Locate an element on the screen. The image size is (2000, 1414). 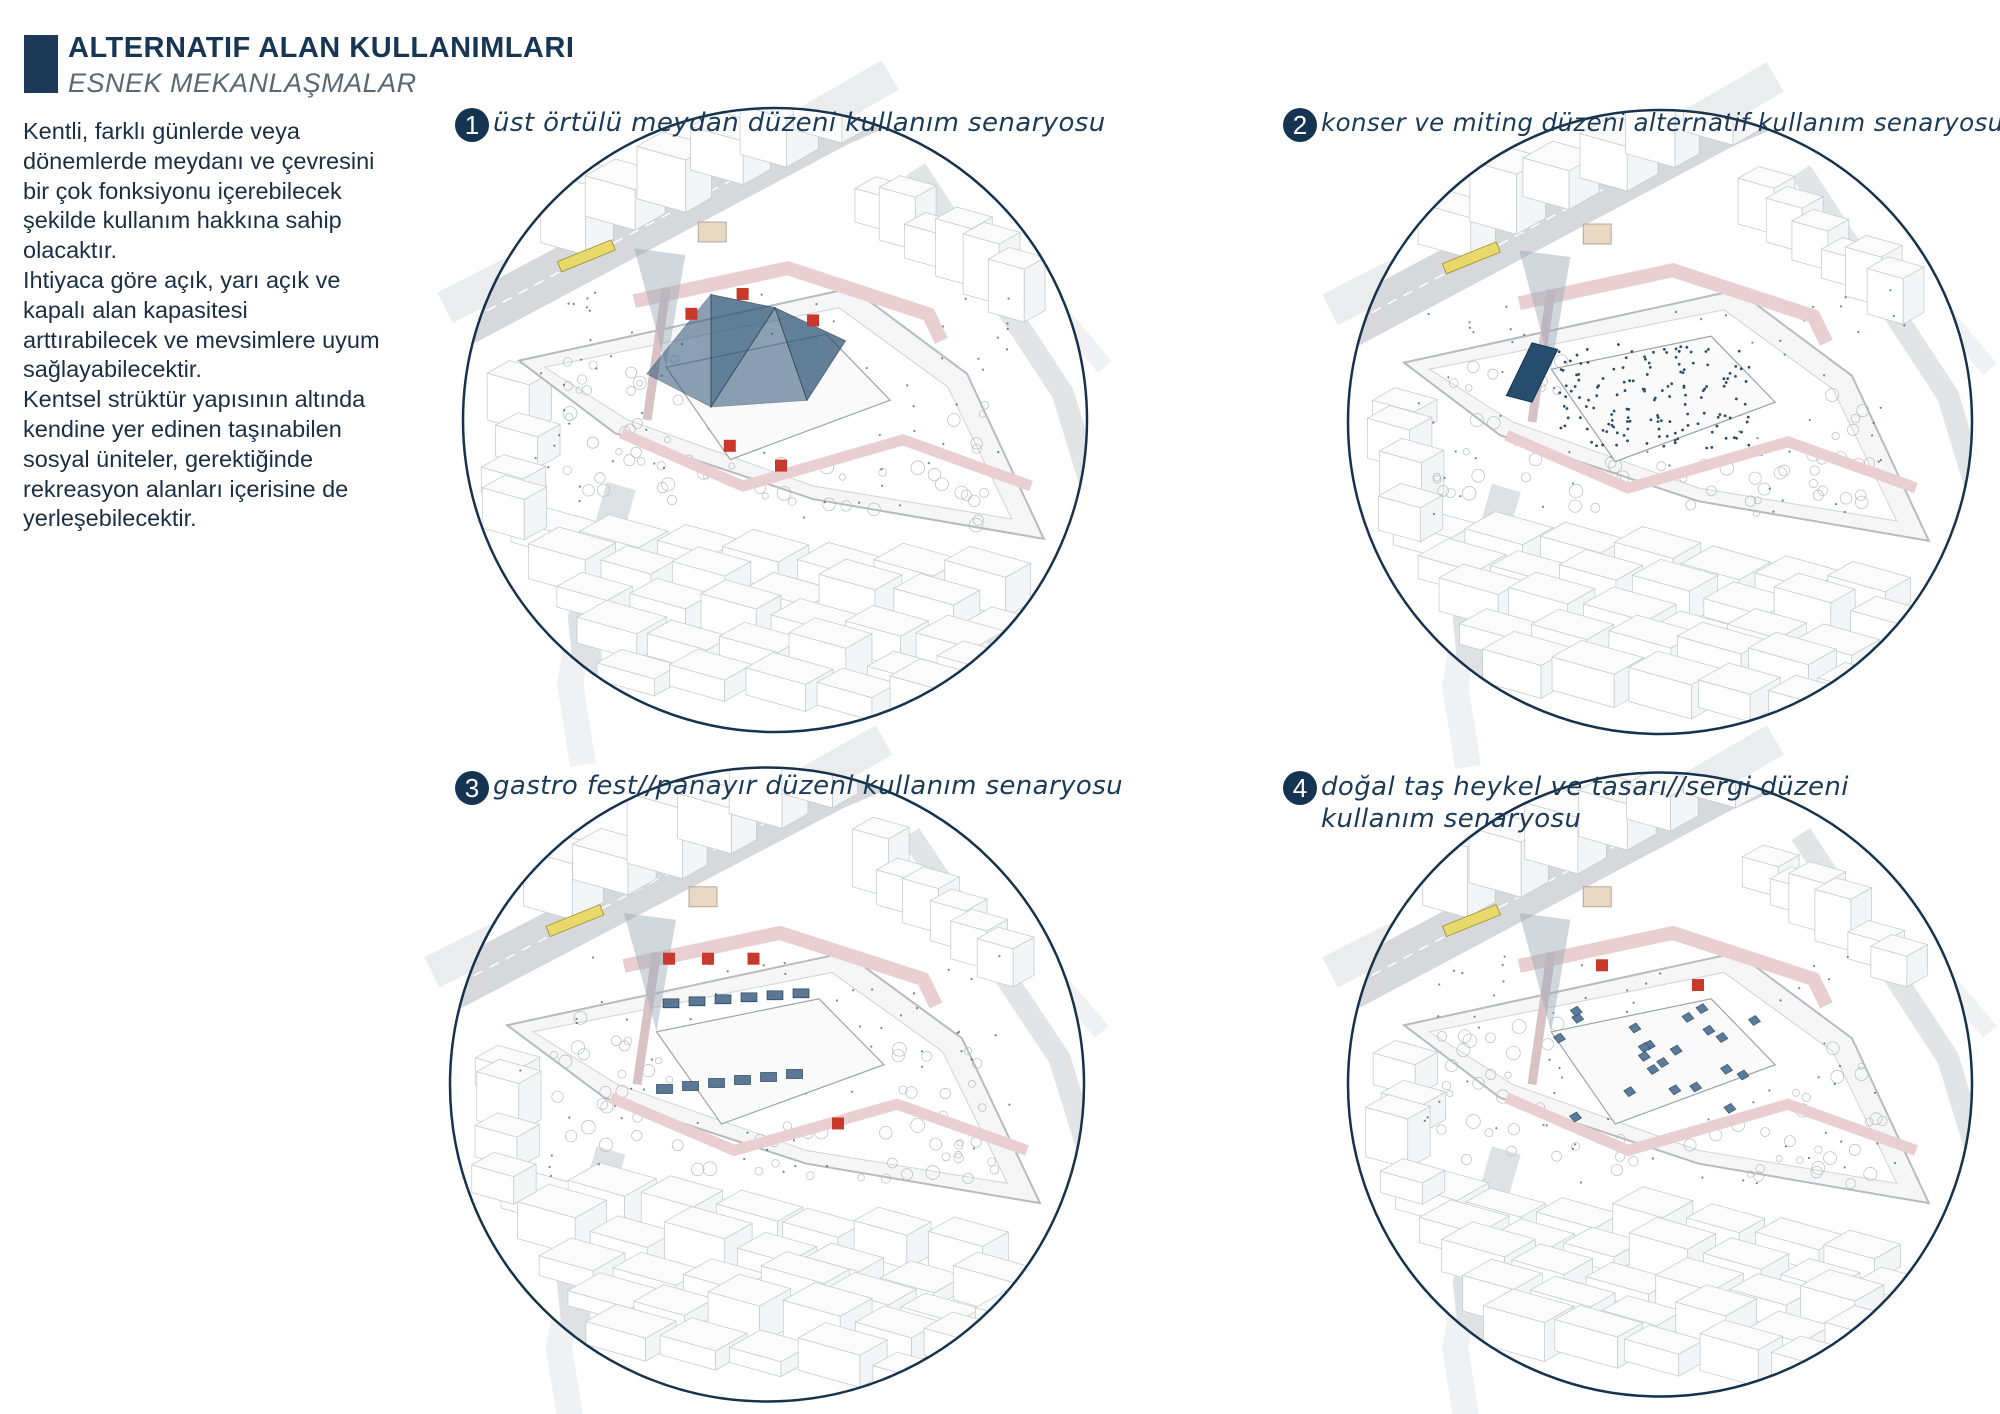
sculpture is located at coordinates (1754, 1020).